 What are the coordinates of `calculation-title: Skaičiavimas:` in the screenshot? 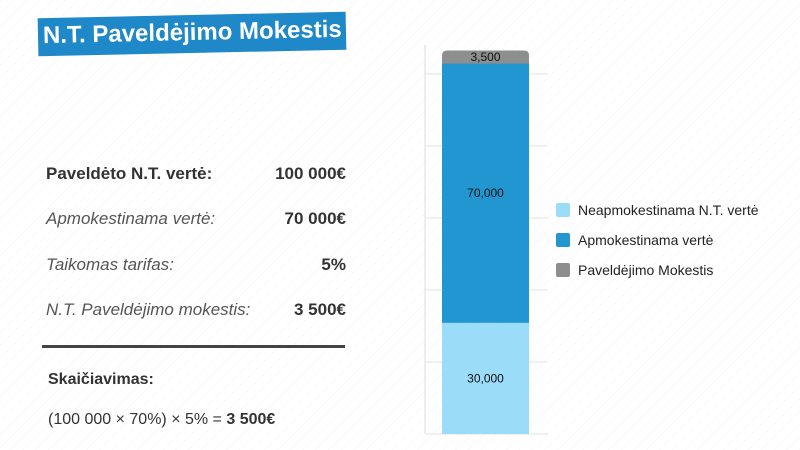 It's located at (101, 379).